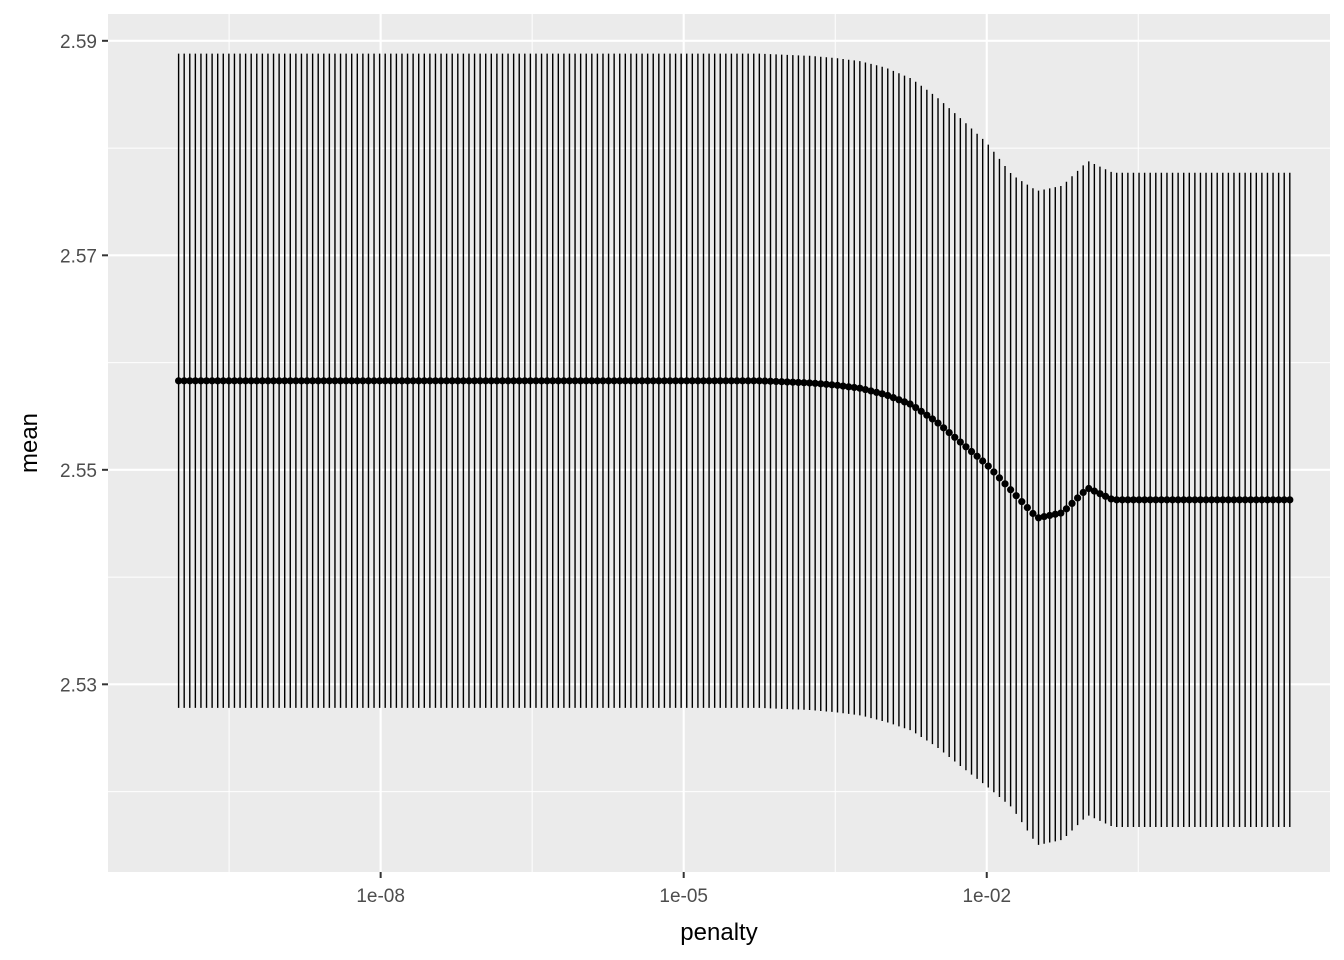 The image size is (1344, 960). What do you see at coordinates (683, 889) in the screenshot?
I see `x-axis: 1e-08 1e-05 1e-02` at bounding box center [683, 889].